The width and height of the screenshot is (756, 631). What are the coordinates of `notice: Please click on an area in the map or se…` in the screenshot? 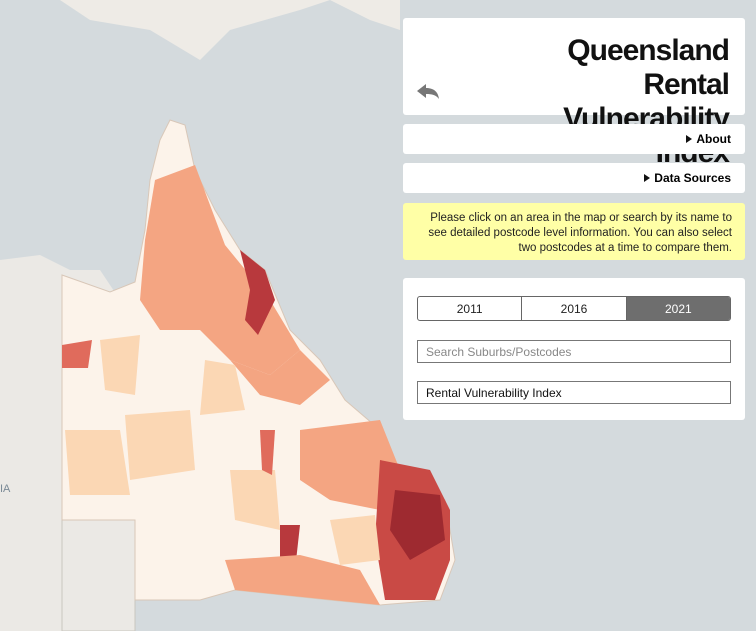 It's located at (574, 231).